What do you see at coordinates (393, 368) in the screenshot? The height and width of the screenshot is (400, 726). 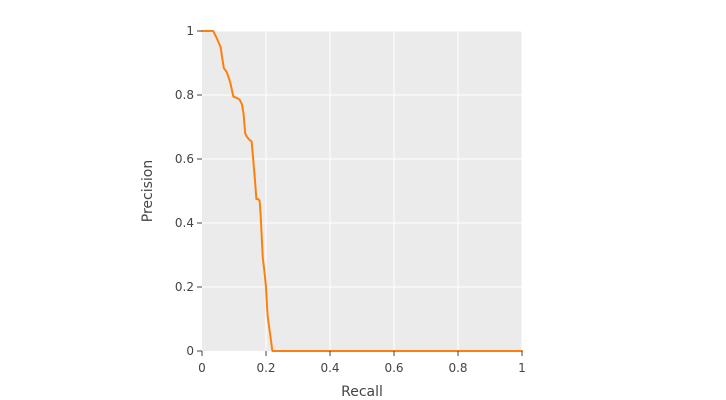 I see `x-tick-label: 0.6` at bounding box center [393, 368].